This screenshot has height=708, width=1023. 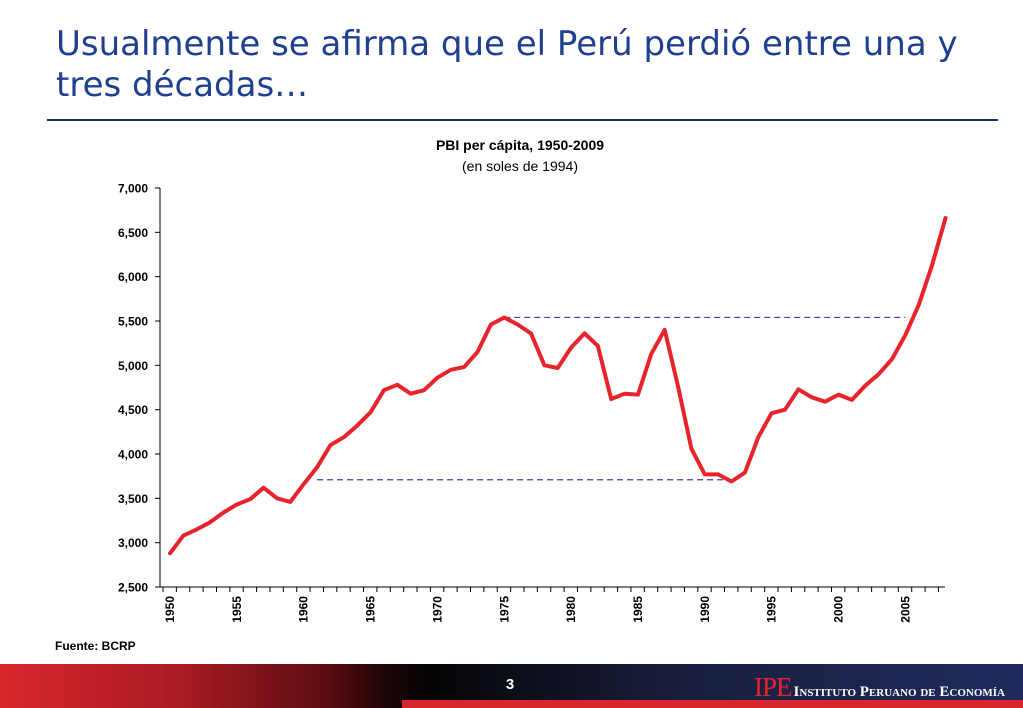 I want to click on y-tick-label: 3,500, so click(x=133, y=499).